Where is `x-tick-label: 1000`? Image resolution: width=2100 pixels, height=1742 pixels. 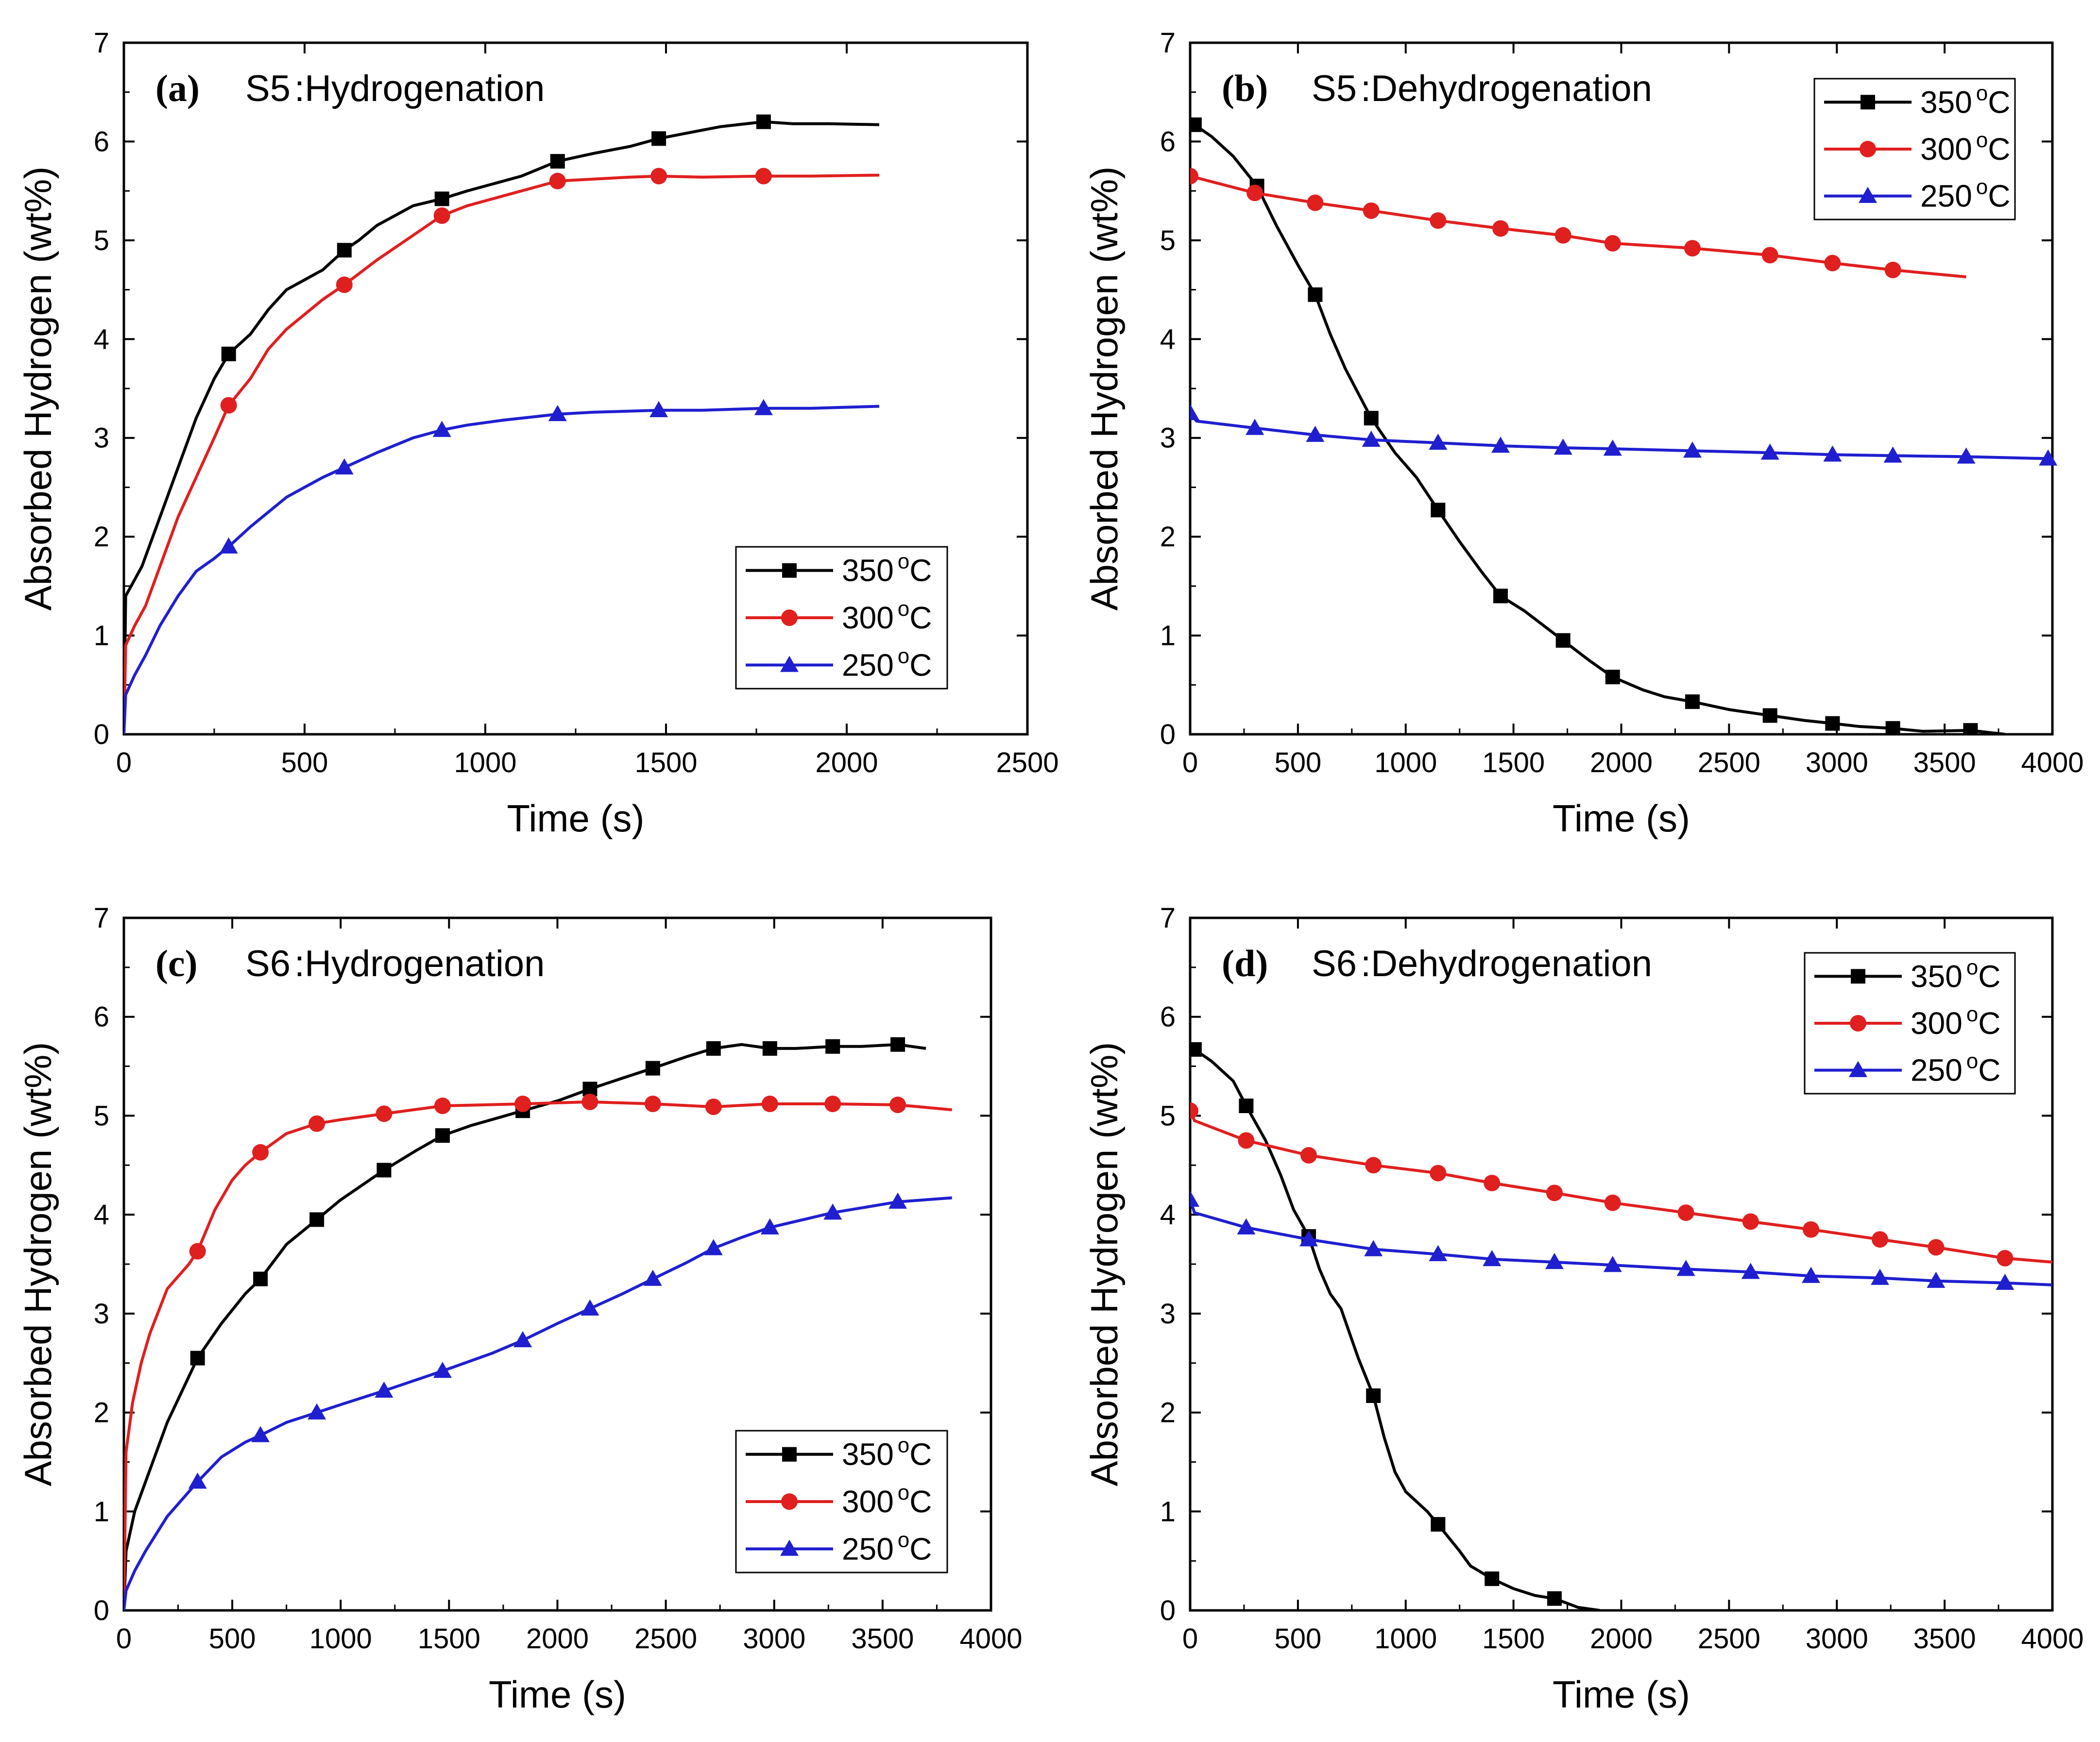 x-tick-label: 1000 is located at coordinates (1406, 1639).